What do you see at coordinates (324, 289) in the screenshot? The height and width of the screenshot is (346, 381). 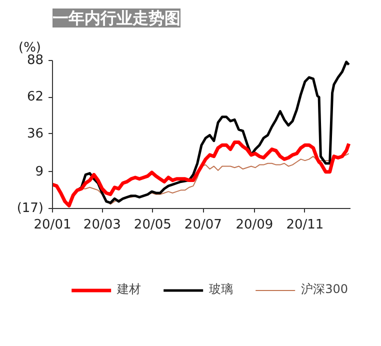 I see `legend-label: 沪深300` at bounding box center [324, 289].